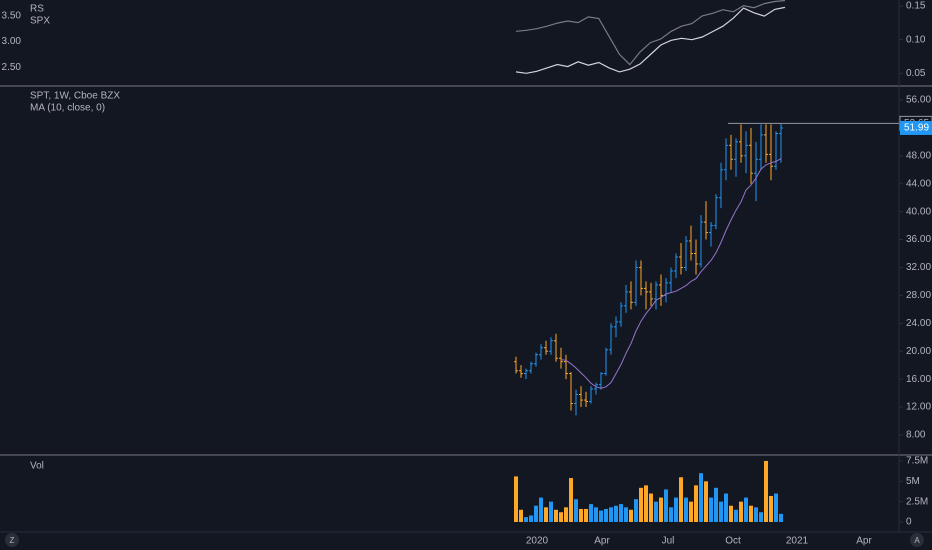 The height and width of the screenshot is (550, 932). I want to click on last-price-label: 51.99, so click(916, 128).